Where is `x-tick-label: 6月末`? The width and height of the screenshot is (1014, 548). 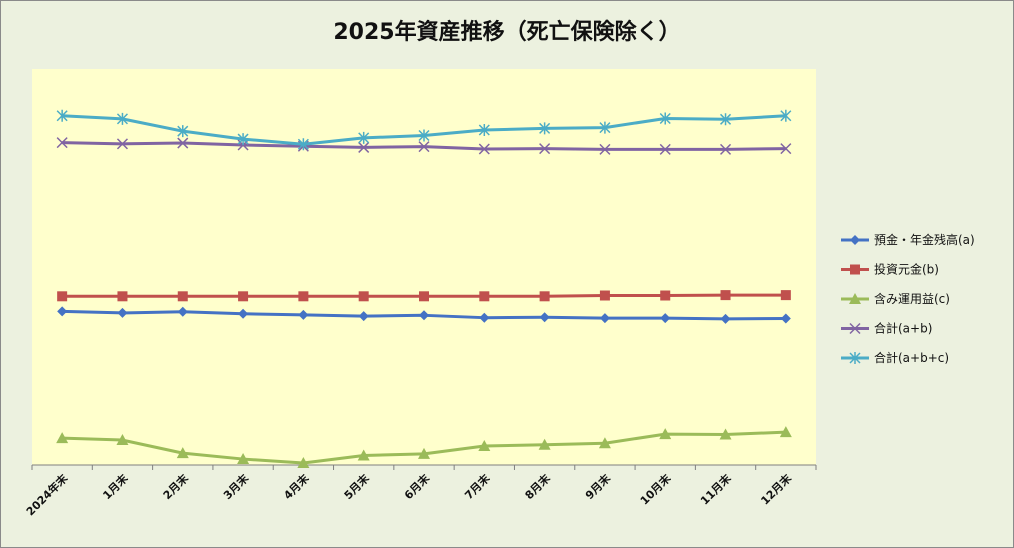 x-tick-label: 6月末 is located at coordinates (417, 487).